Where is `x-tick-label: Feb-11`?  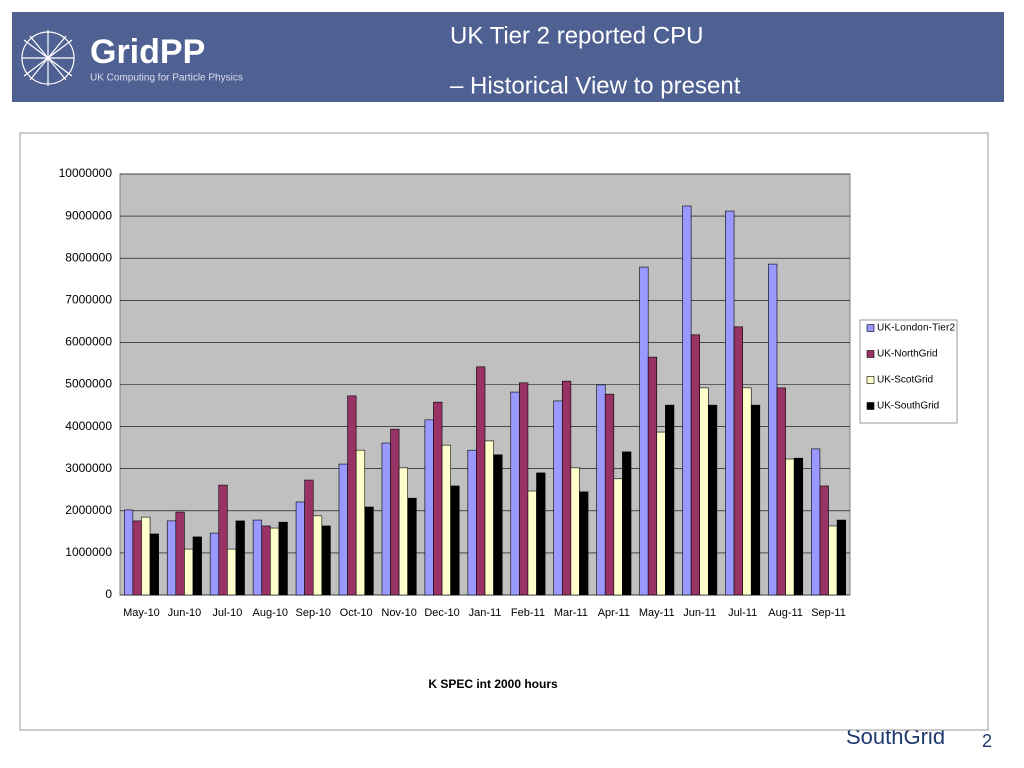 x-tick-label: Feb-11 is located at coordinates (528, 613).